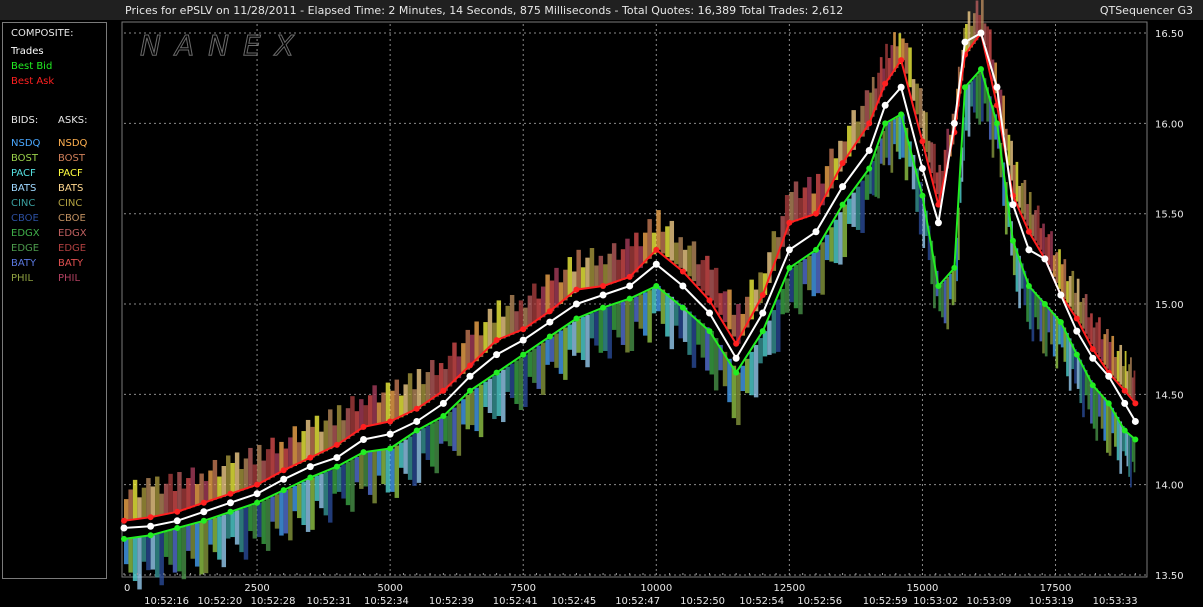 Image resolution: width=1203 pixels, height=607 pixels. What do you see at coordinates (386, 601) in the screenshot?
I see `time-label: 10:52:34` at bounding box center [386, 601].